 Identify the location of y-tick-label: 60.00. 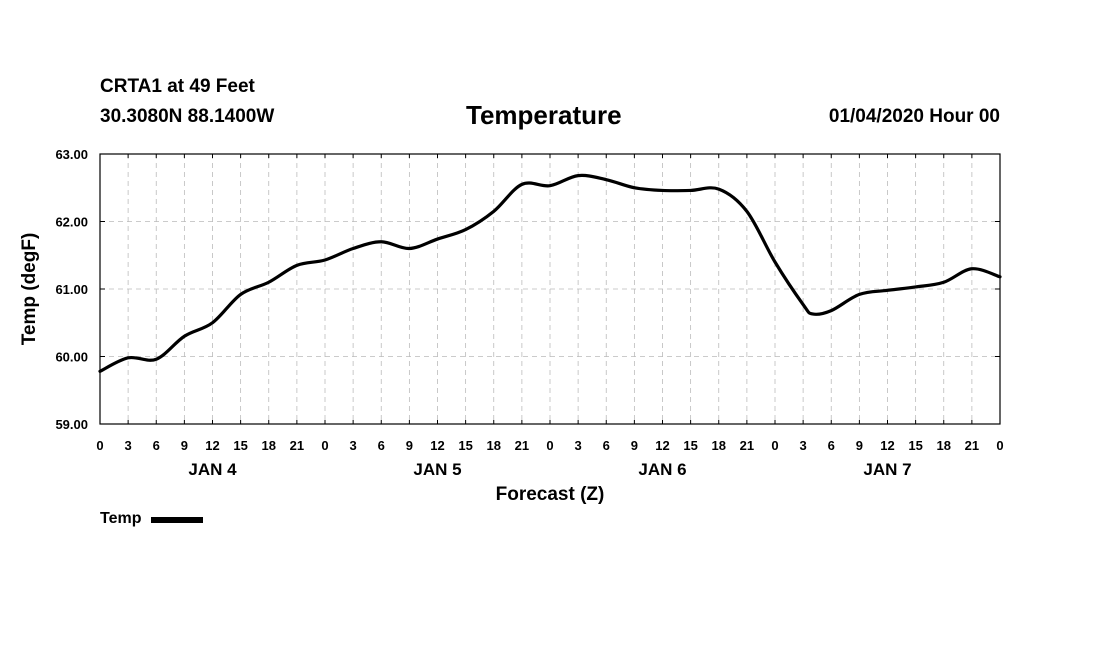
(71, 357).